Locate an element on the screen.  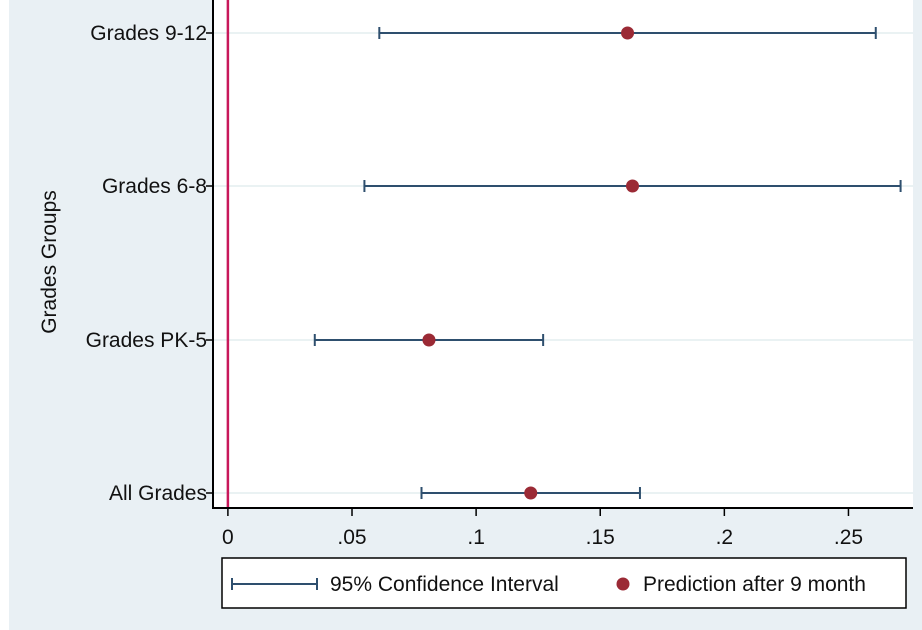
y-tick-label: All Grades is located at coordinates (158, 493).